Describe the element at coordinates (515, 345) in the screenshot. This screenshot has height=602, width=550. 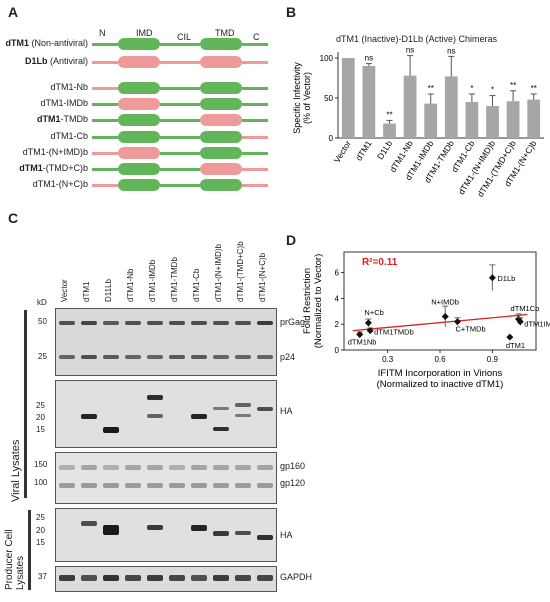
I see `point-label: dTM1` at that location.